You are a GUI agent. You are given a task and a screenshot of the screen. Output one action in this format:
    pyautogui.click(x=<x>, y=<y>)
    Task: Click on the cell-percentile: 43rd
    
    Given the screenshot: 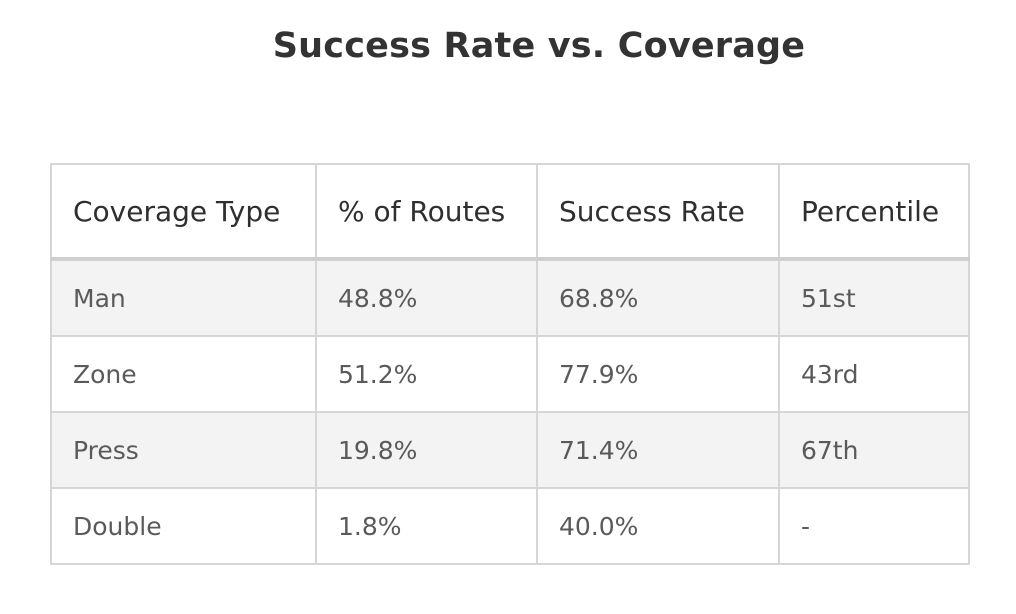 What is the action you would take?
    pyautogui.click(x=874, y=374)
    